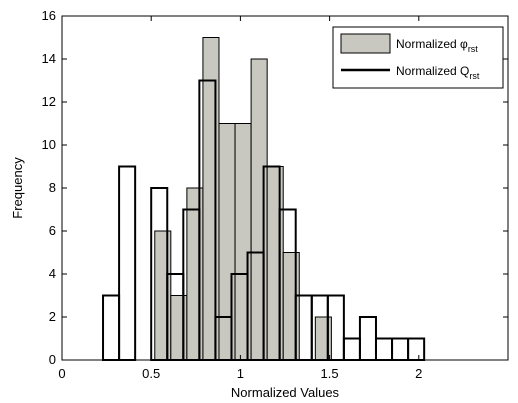  What do you see at coordinates (52, 316) in the screenshot?
I see `y-tick-label: 2` at bounding box center [52, 316].